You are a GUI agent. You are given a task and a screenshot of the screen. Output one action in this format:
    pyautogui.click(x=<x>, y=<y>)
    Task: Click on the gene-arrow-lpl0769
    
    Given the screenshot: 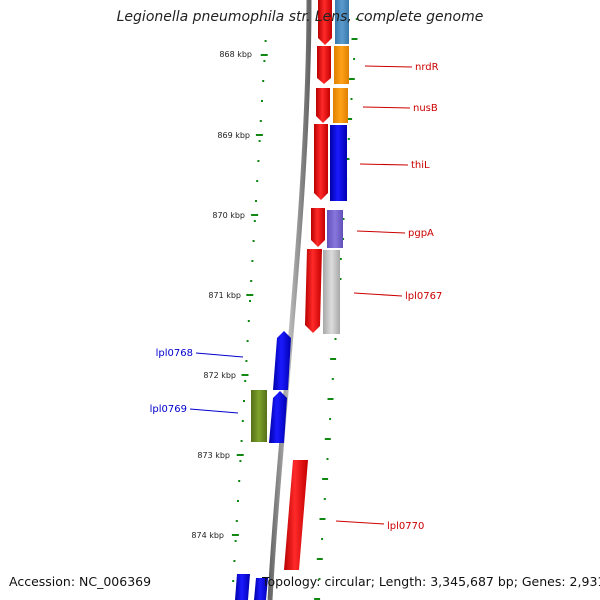 What is the action you would take?
    pyautogui.click(x=278, y=417)
    